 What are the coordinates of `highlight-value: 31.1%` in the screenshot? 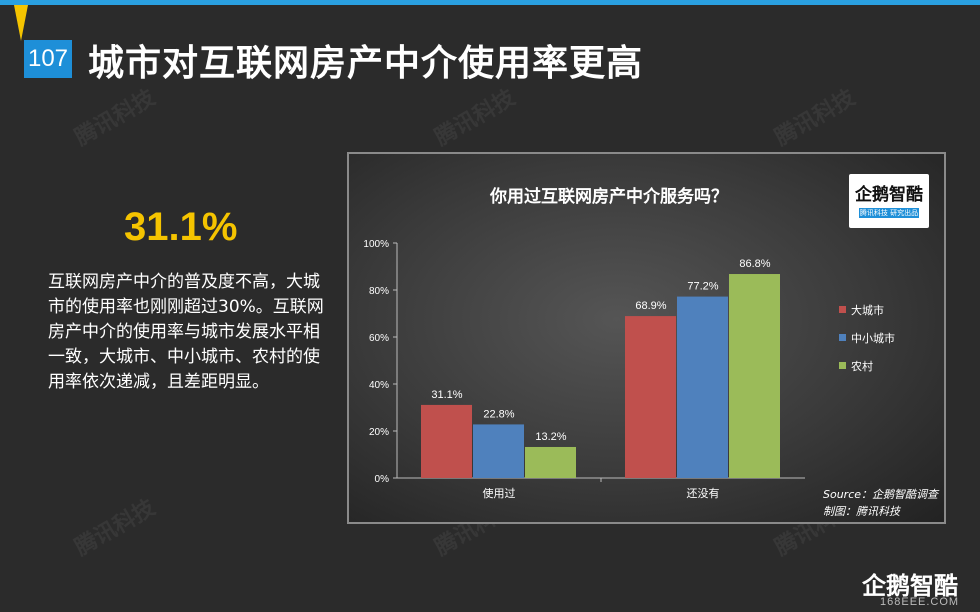 It's located at (181, 227).